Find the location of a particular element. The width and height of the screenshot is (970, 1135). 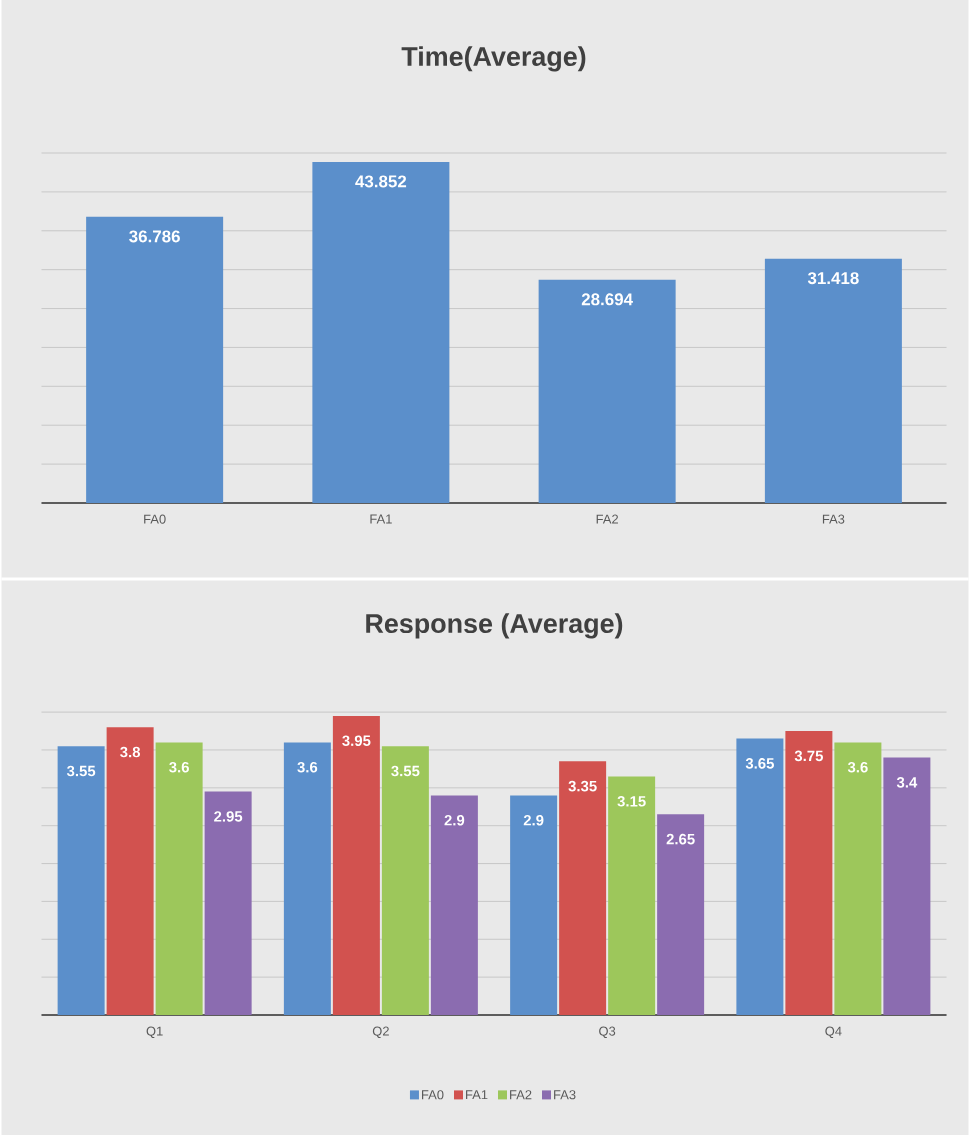

x-tick-label: FA1 is located at coordinates (381, 519).